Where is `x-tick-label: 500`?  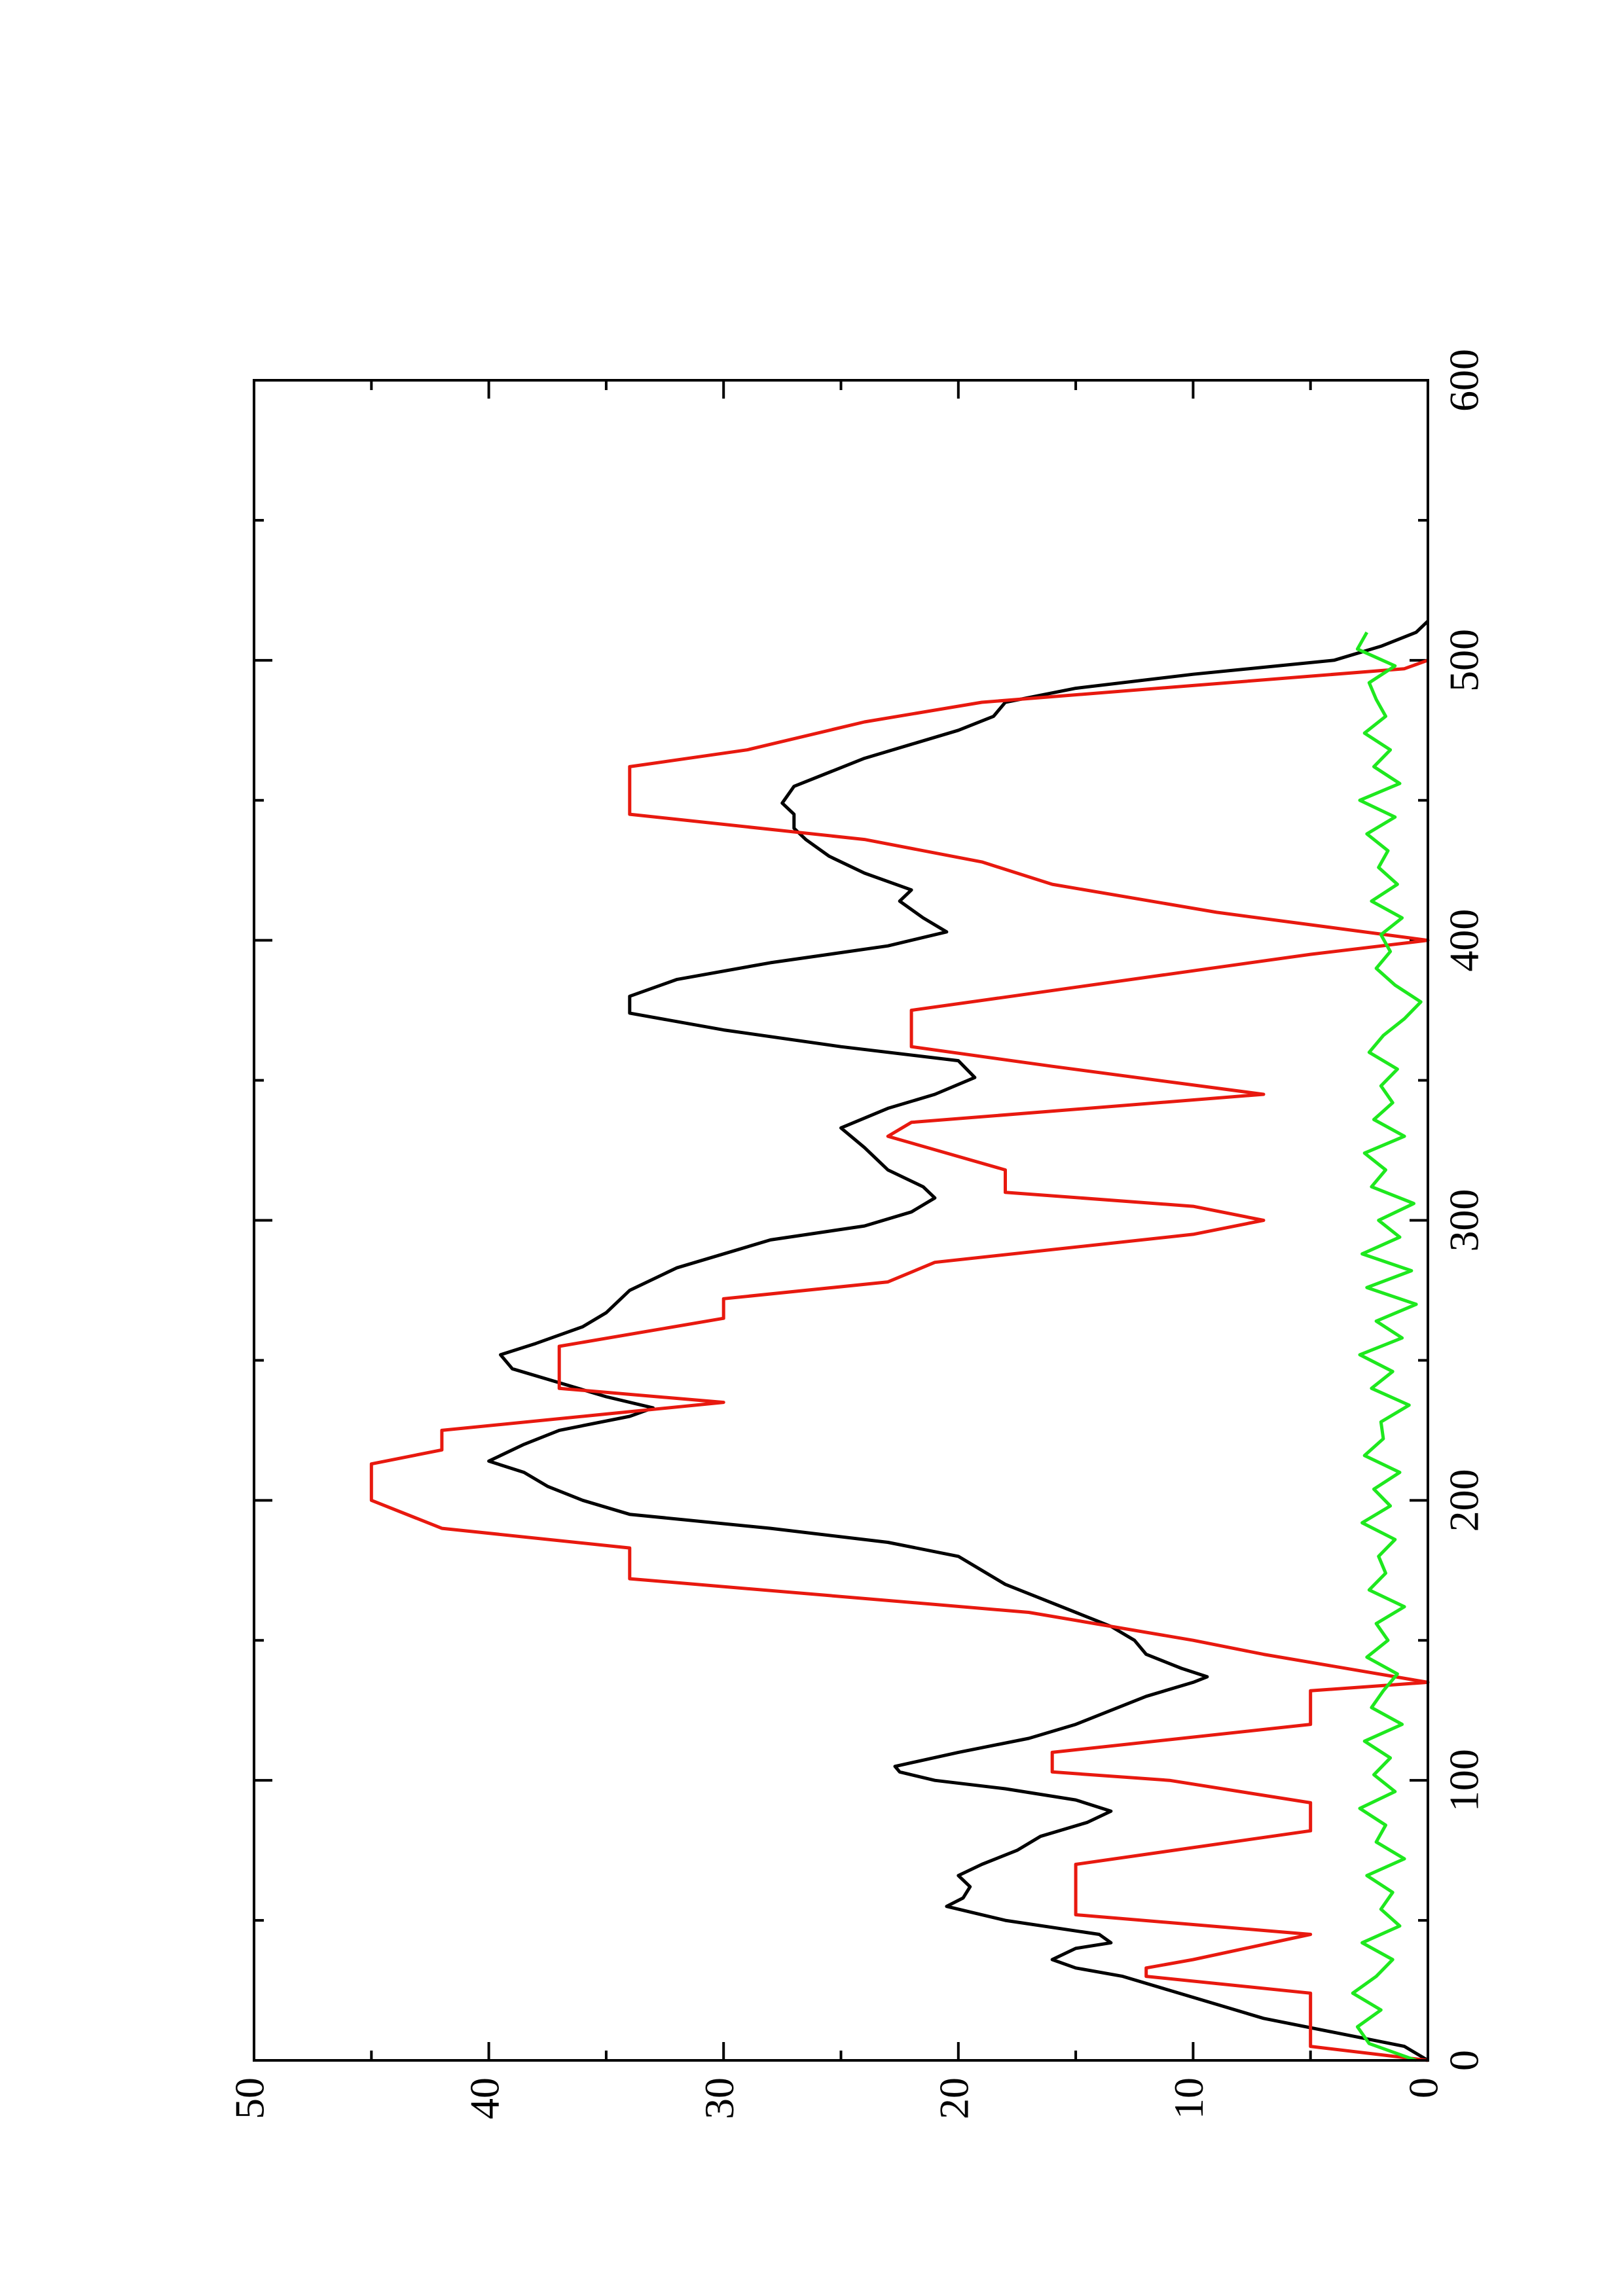 x-tick-label: 500 is located at coordinates (1464, 660).